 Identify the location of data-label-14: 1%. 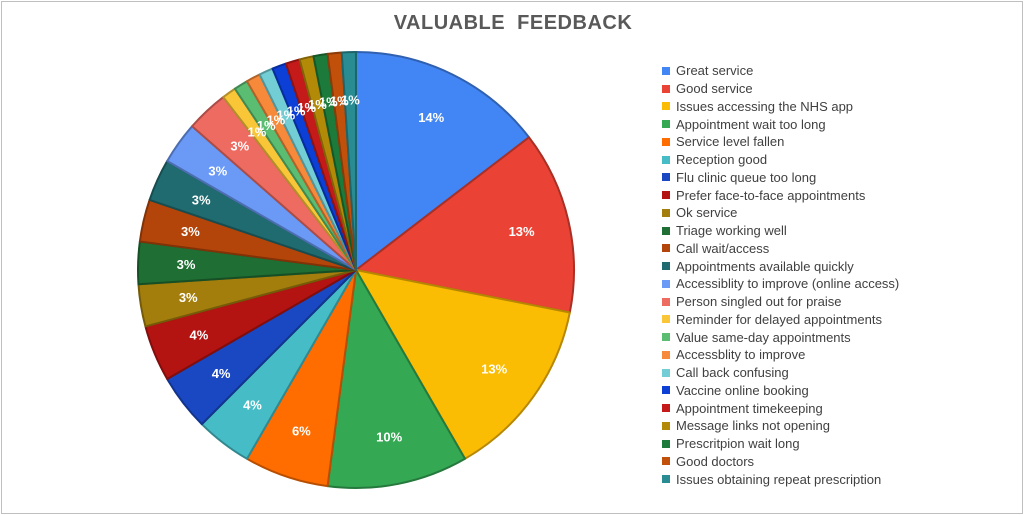
(257, 131).